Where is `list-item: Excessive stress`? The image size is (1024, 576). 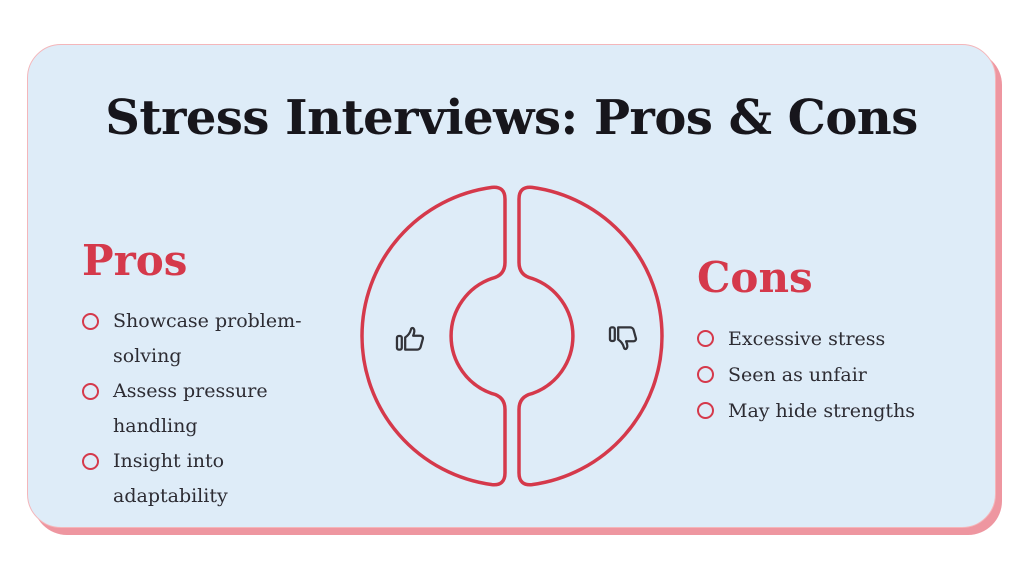 list-item: Excessive stress is located at coordinates (806, 339).